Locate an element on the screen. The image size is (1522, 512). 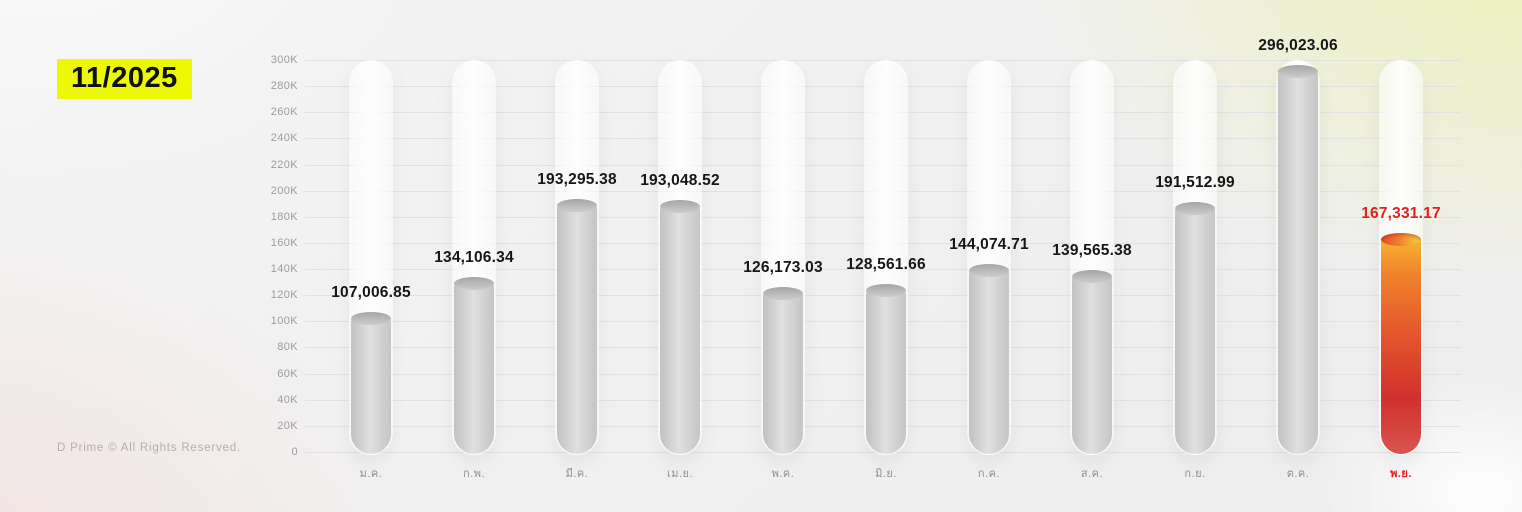
y-axis-label: 40K is located at coordinates (287, 400).